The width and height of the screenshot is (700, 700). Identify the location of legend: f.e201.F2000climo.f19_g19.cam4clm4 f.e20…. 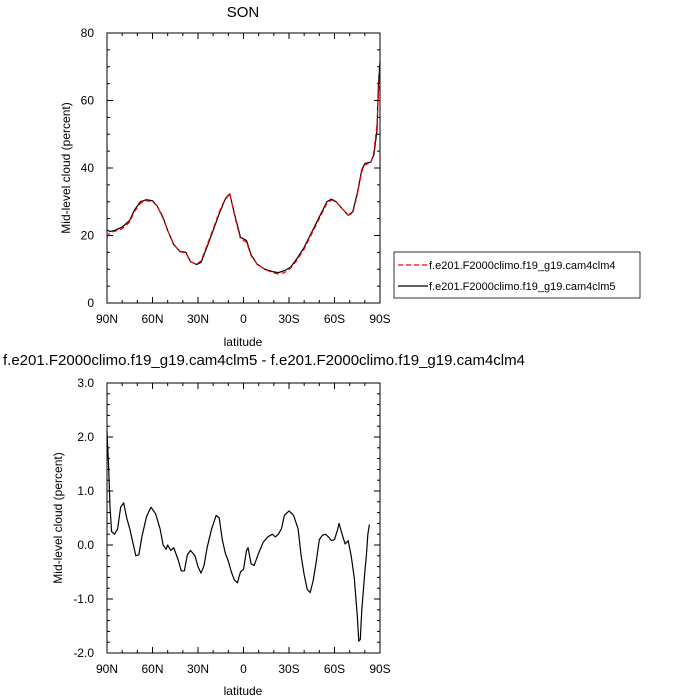
(517, 275).